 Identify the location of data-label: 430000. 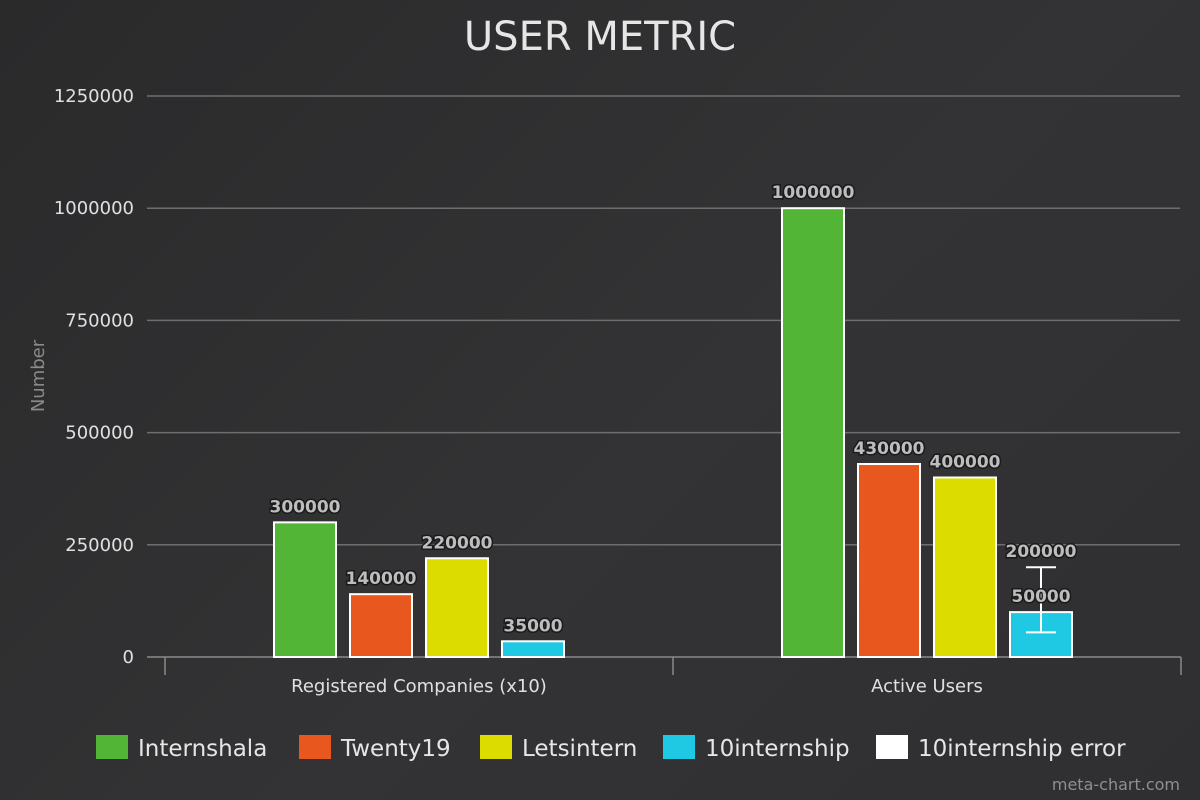
(889, 449).